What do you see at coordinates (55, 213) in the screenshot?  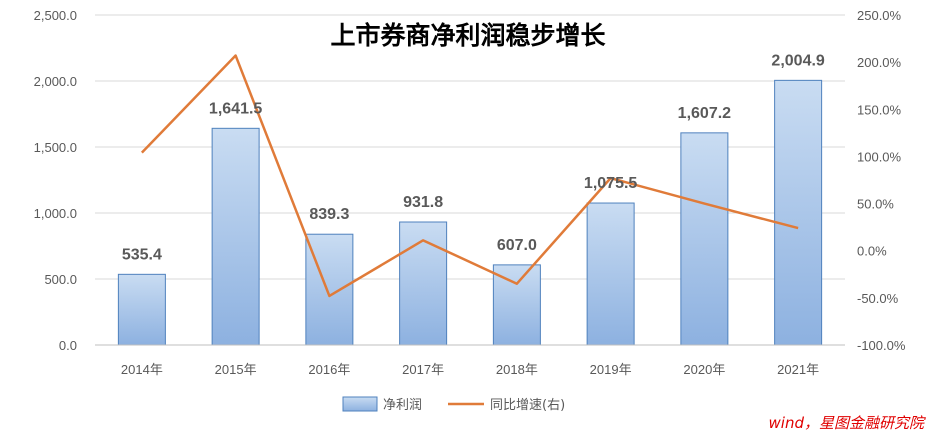 I see `y-left-tick-label: 1,000.0` at bounding box center [55, 213].